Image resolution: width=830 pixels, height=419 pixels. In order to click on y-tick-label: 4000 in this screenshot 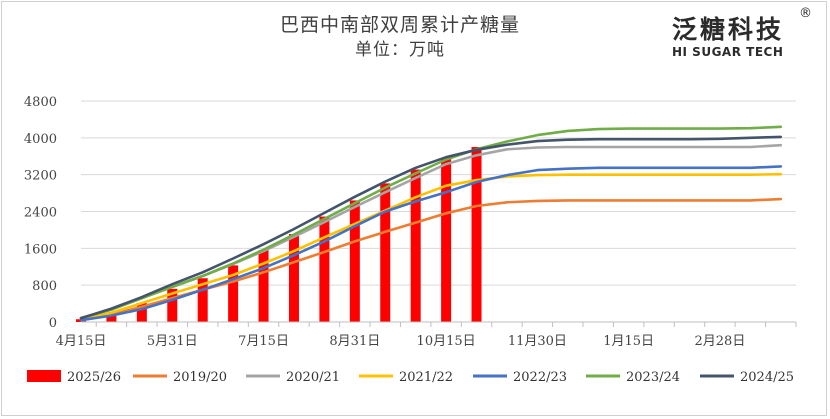, I will do `click(40, 139)`.